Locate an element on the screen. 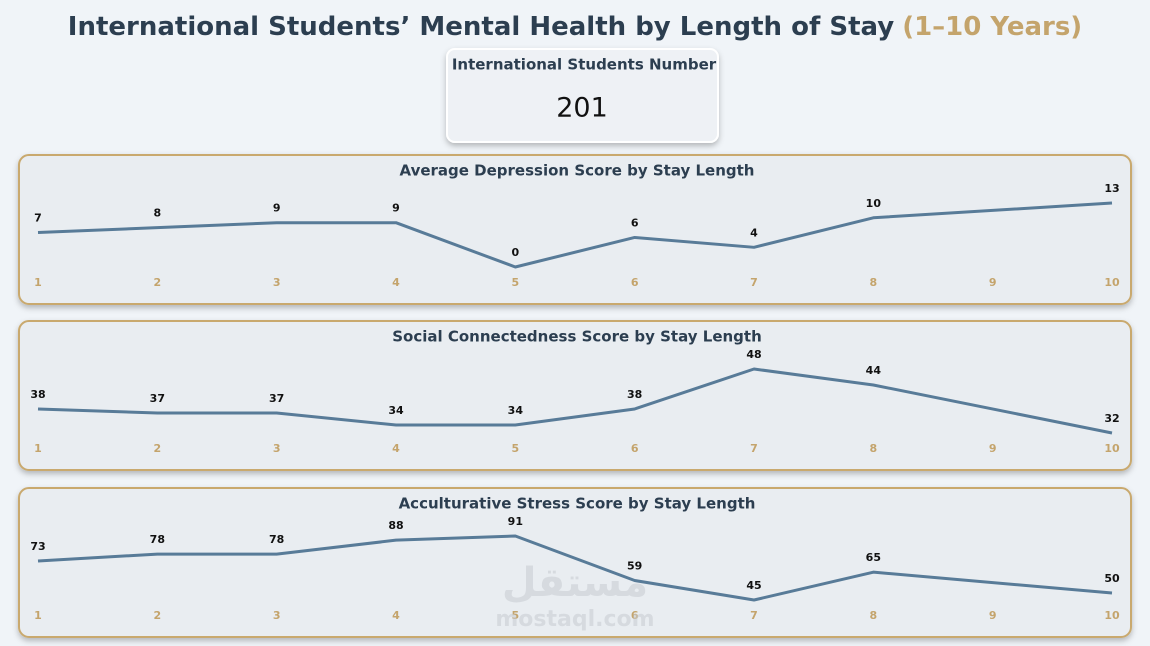 The image size is (1150, 646). data-label: 59 is located at coordinates (634, 566).